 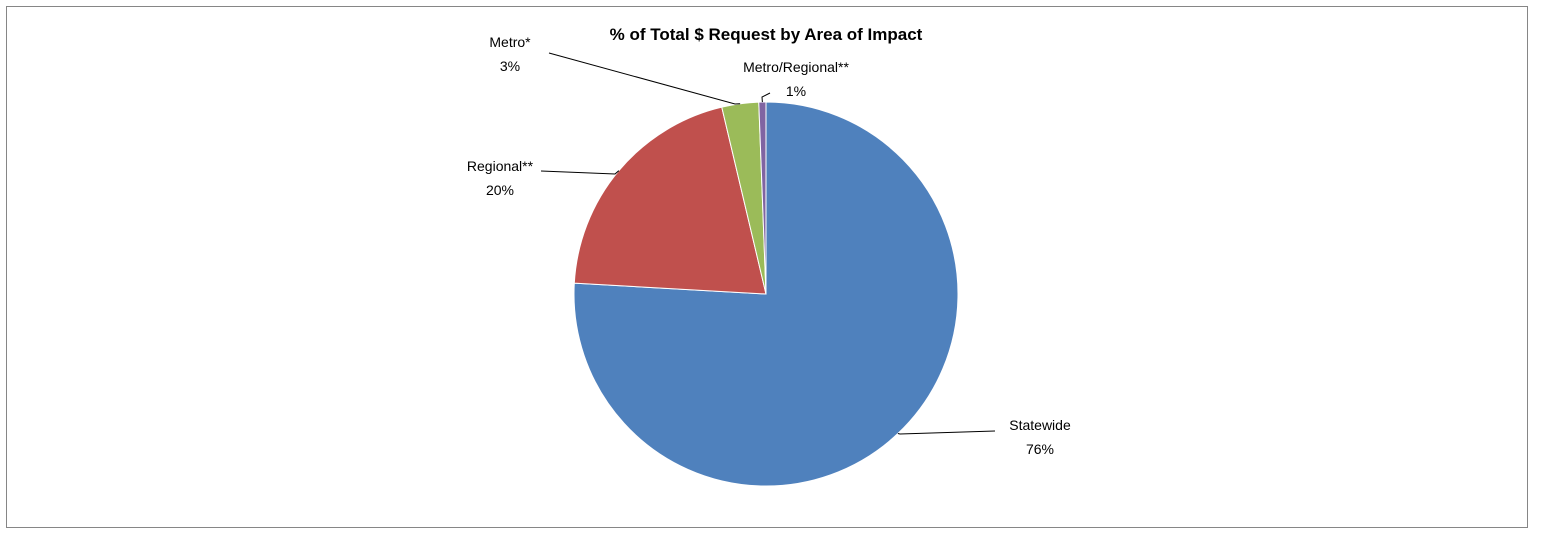 What do you see at coordinates (796, 67) in the screenshot?
I see `label-metro-regional-name: Metro/Regional**` at bounding box center [796, 67].